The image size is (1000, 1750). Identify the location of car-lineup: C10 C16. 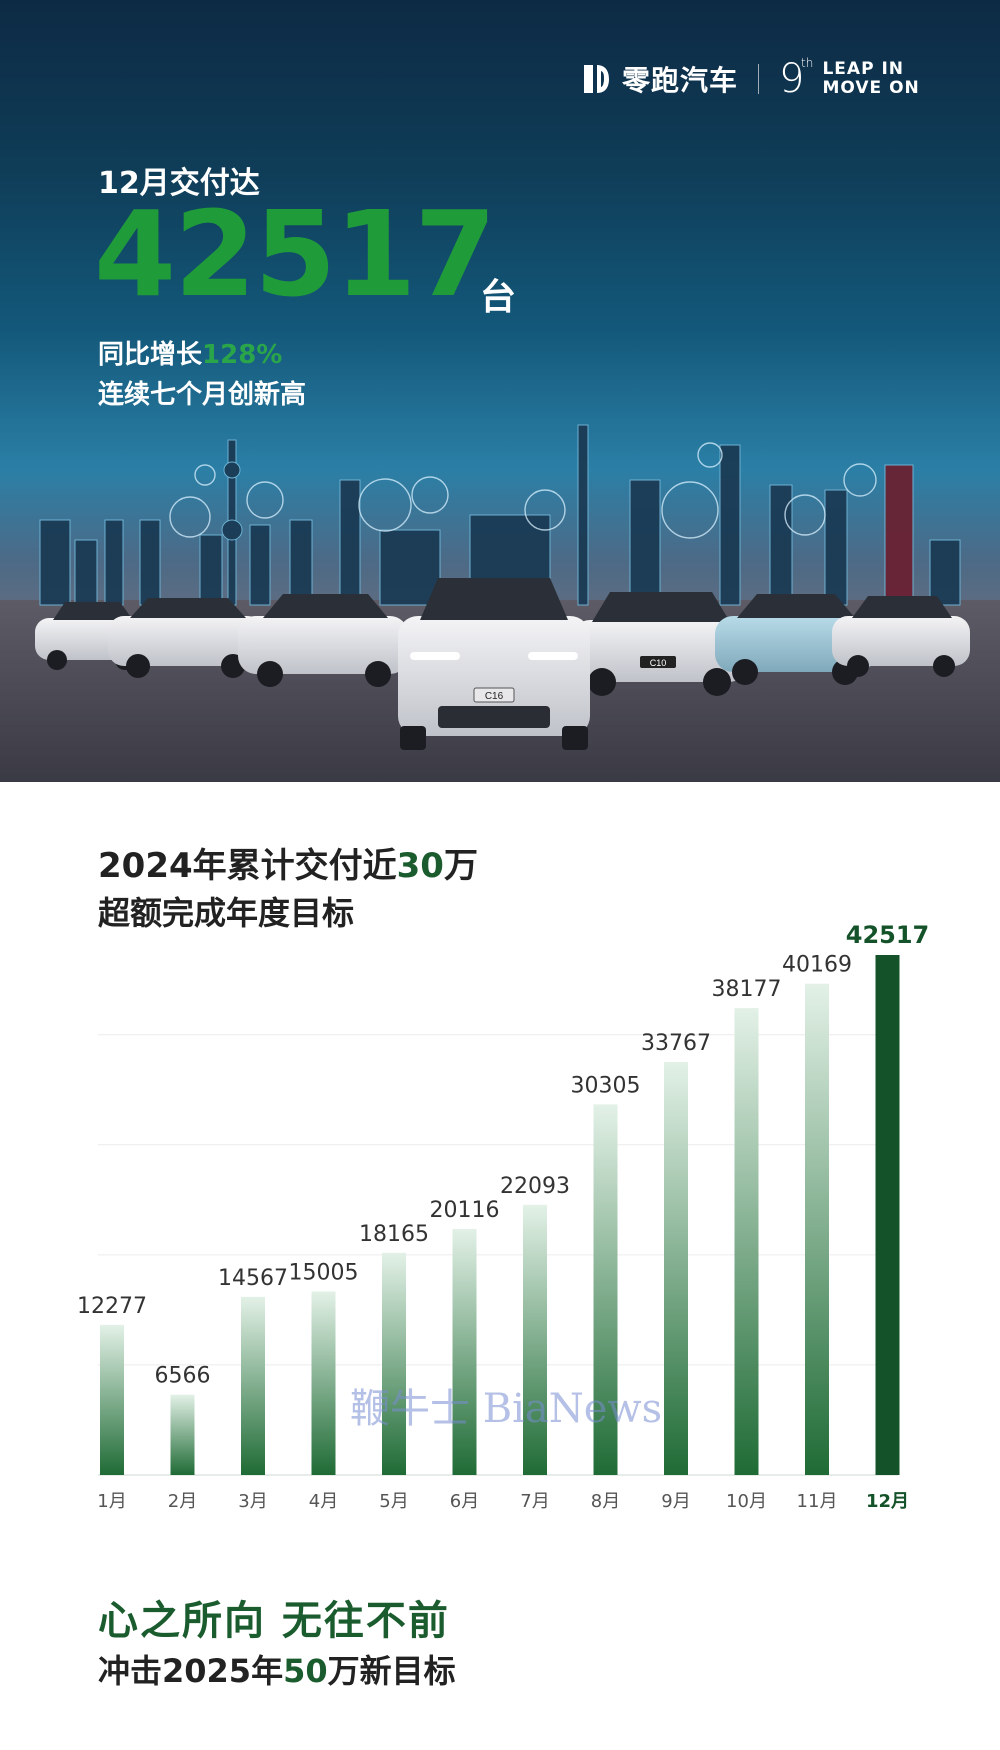
(502, 664).